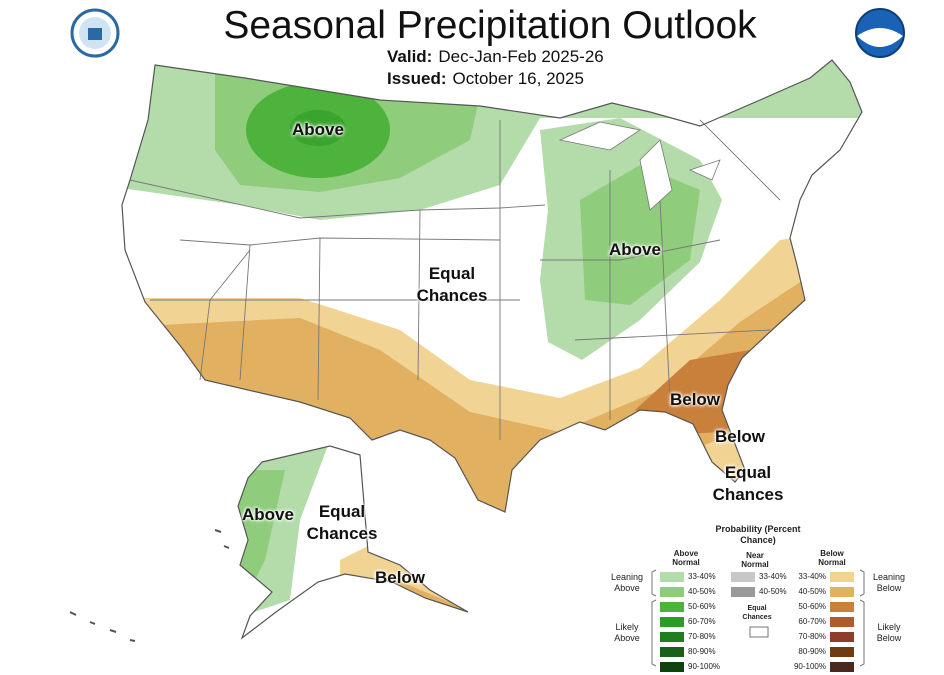  I want to click on alaska-outline, so click(353, 542).